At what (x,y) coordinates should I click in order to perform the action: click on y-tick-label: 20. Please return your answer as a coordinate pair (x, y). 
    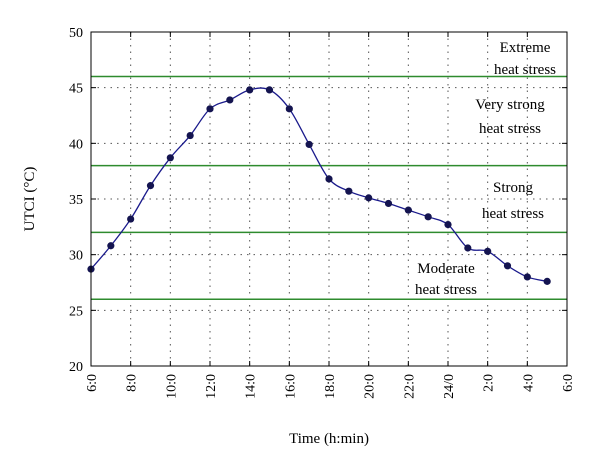
    Looking at the image, I should click on (76, 367).